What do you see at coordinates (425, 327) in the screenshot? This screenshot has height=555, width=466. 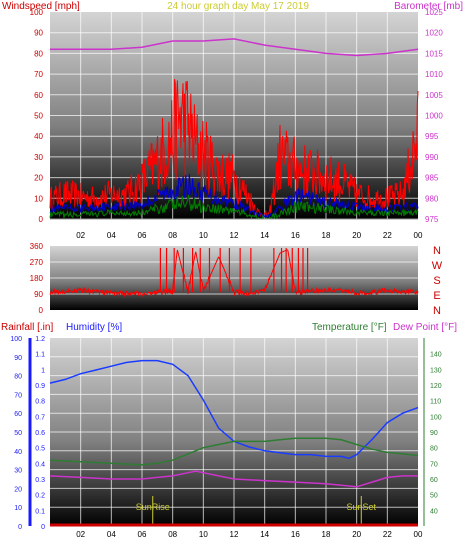 I see `dewpoint-axis-title: Dew Point [°F]` at bounding box center [425, 327].